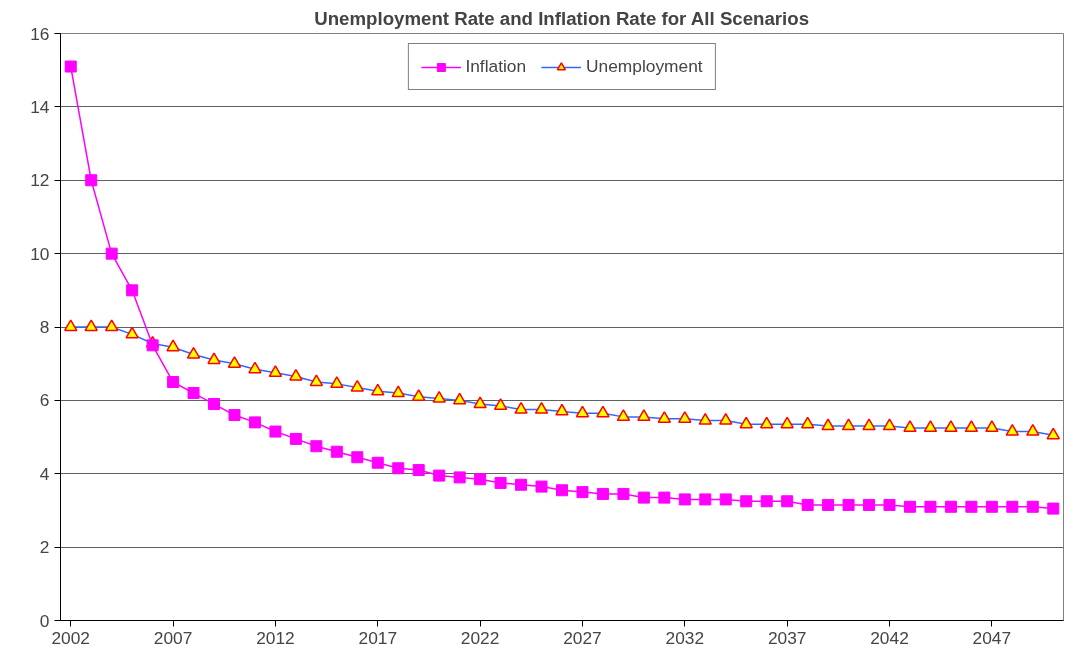  Describe the element at coordinates (582, 637) in the screenshot. I see `x-tick-label: 2027` at that location.